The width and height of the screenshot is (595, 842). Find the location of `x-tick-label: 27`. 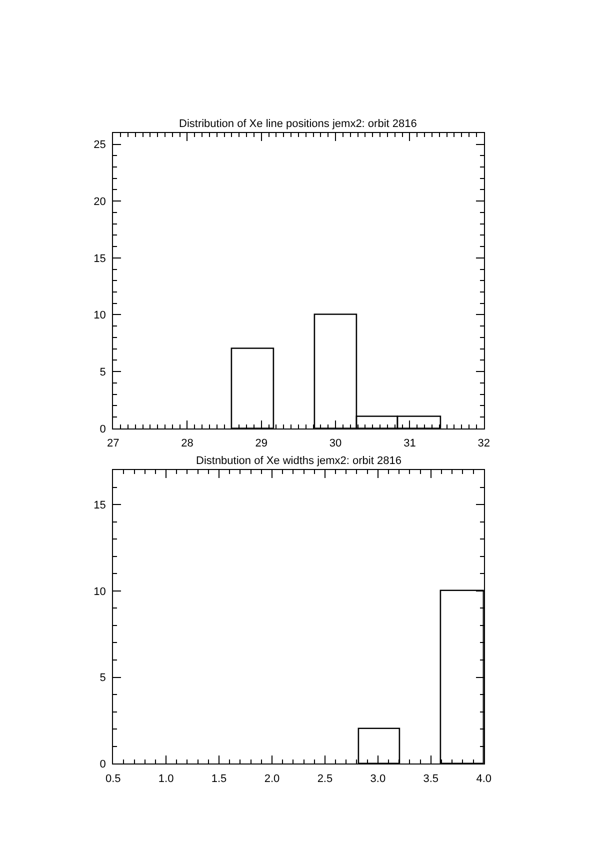

x-tick-label: 27 is located at coordinates (113, 444).